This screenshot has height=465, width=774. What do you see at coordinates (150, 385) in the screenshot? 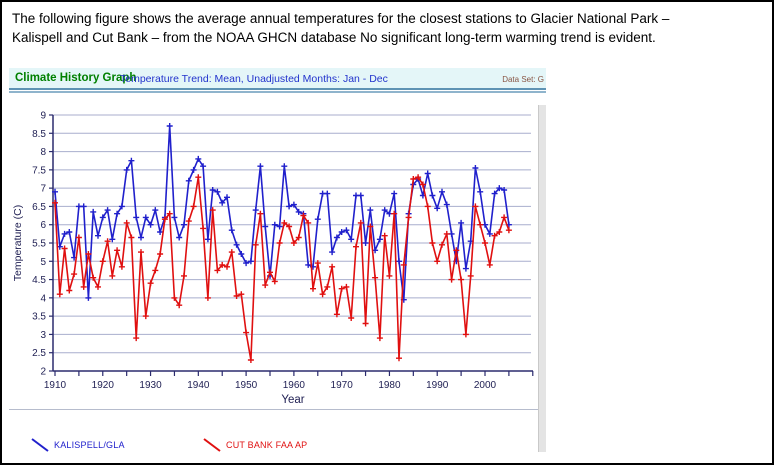
I see `svg-text: 1930` at bounding box center [150, 385].